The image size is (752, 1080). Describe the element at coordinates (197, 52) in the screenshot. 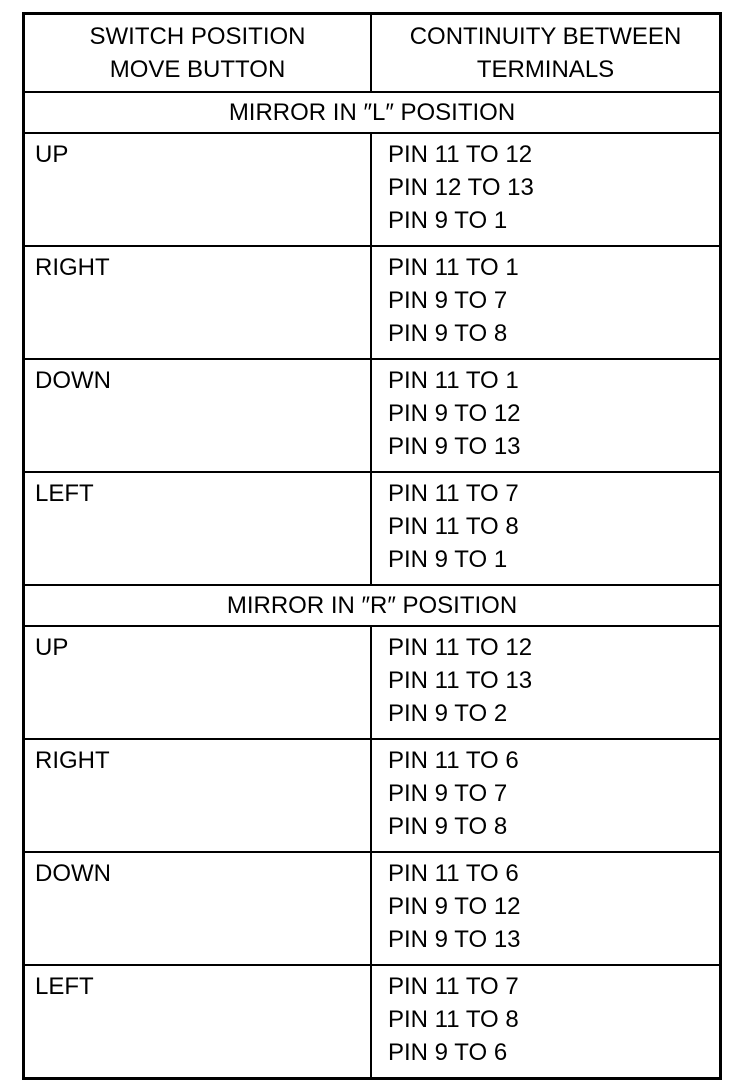

I see `header-switch-position: SWITCH POSITION MOVE BUTTON` at that location.